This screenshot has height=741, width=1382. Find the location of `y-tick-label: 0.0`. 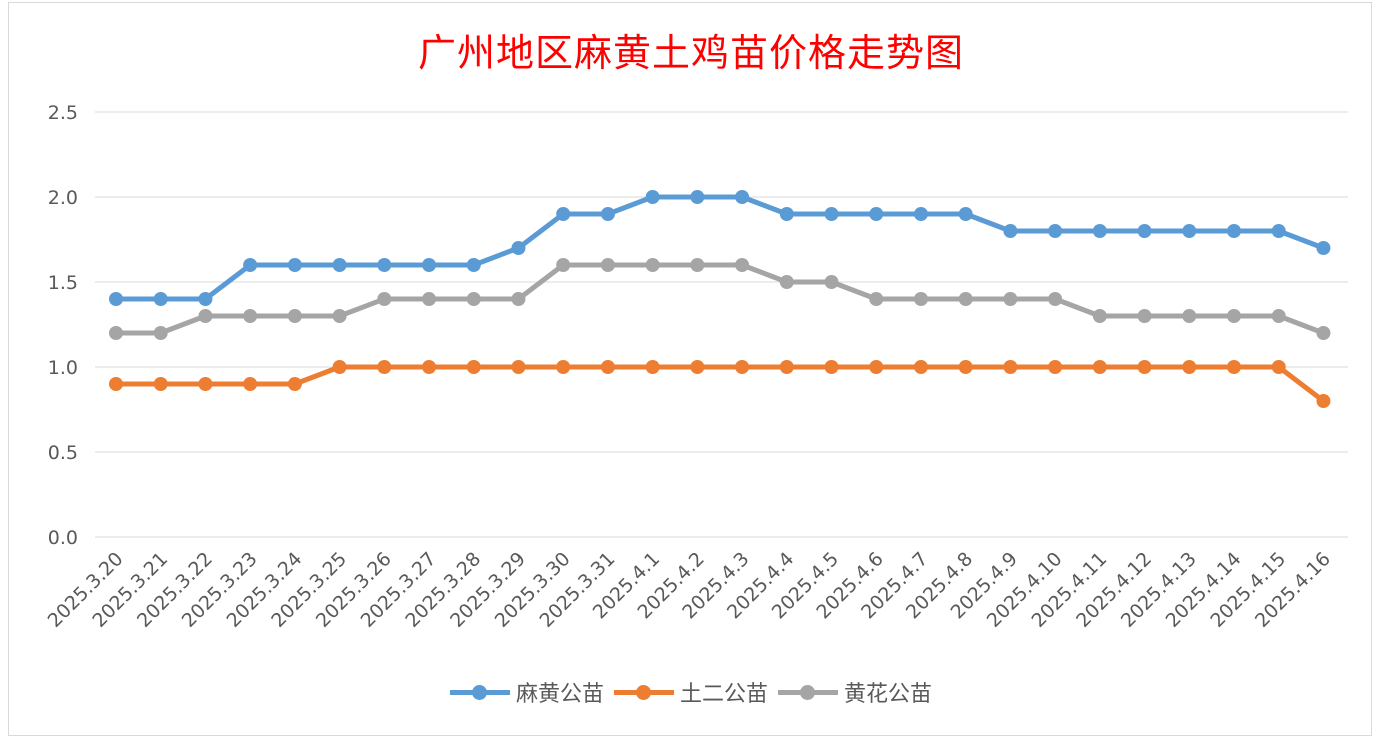

y-tick-label: 0.0 is located at coordinates (63, 538).